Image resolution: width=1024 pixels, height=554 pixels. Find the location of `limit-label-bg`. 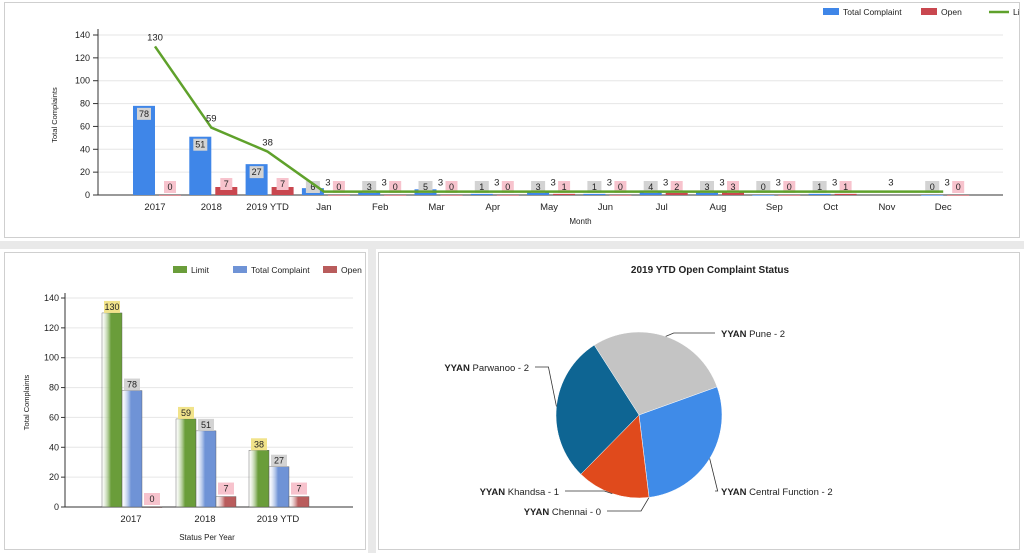

limit-label-bg is located at coordinates (186, 412).